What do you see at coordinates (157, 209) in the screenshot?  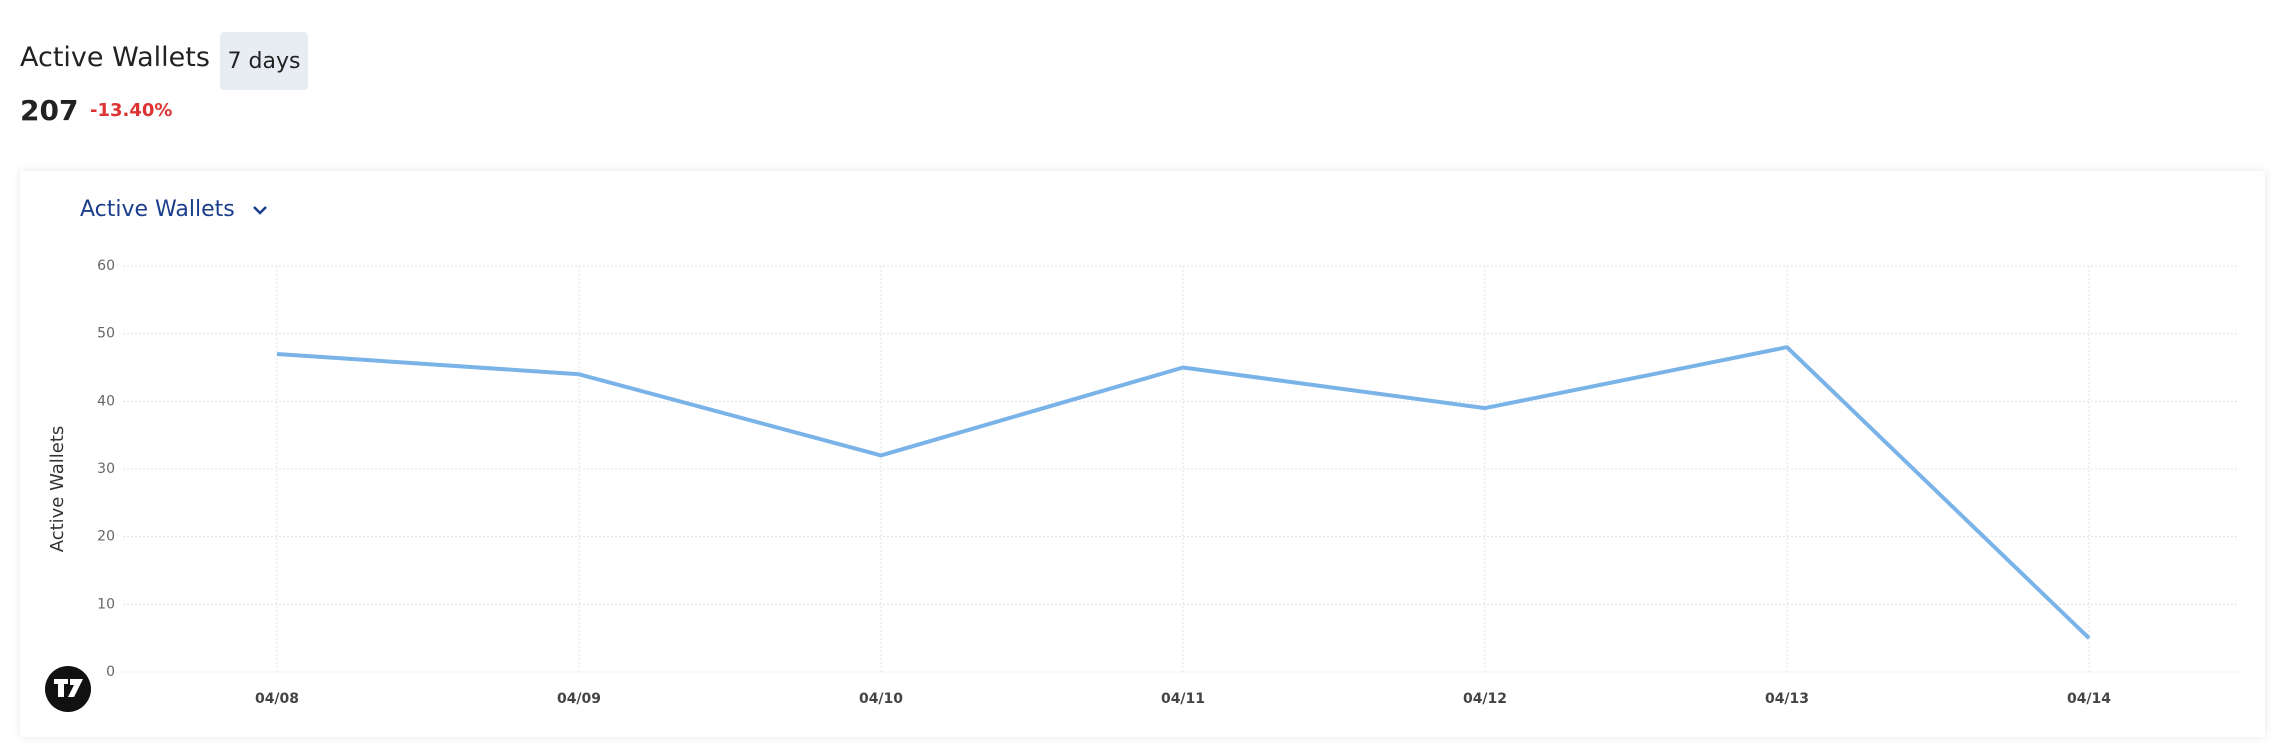 I see `selector-label: Active Wallets` at bounding box center [157, 209].